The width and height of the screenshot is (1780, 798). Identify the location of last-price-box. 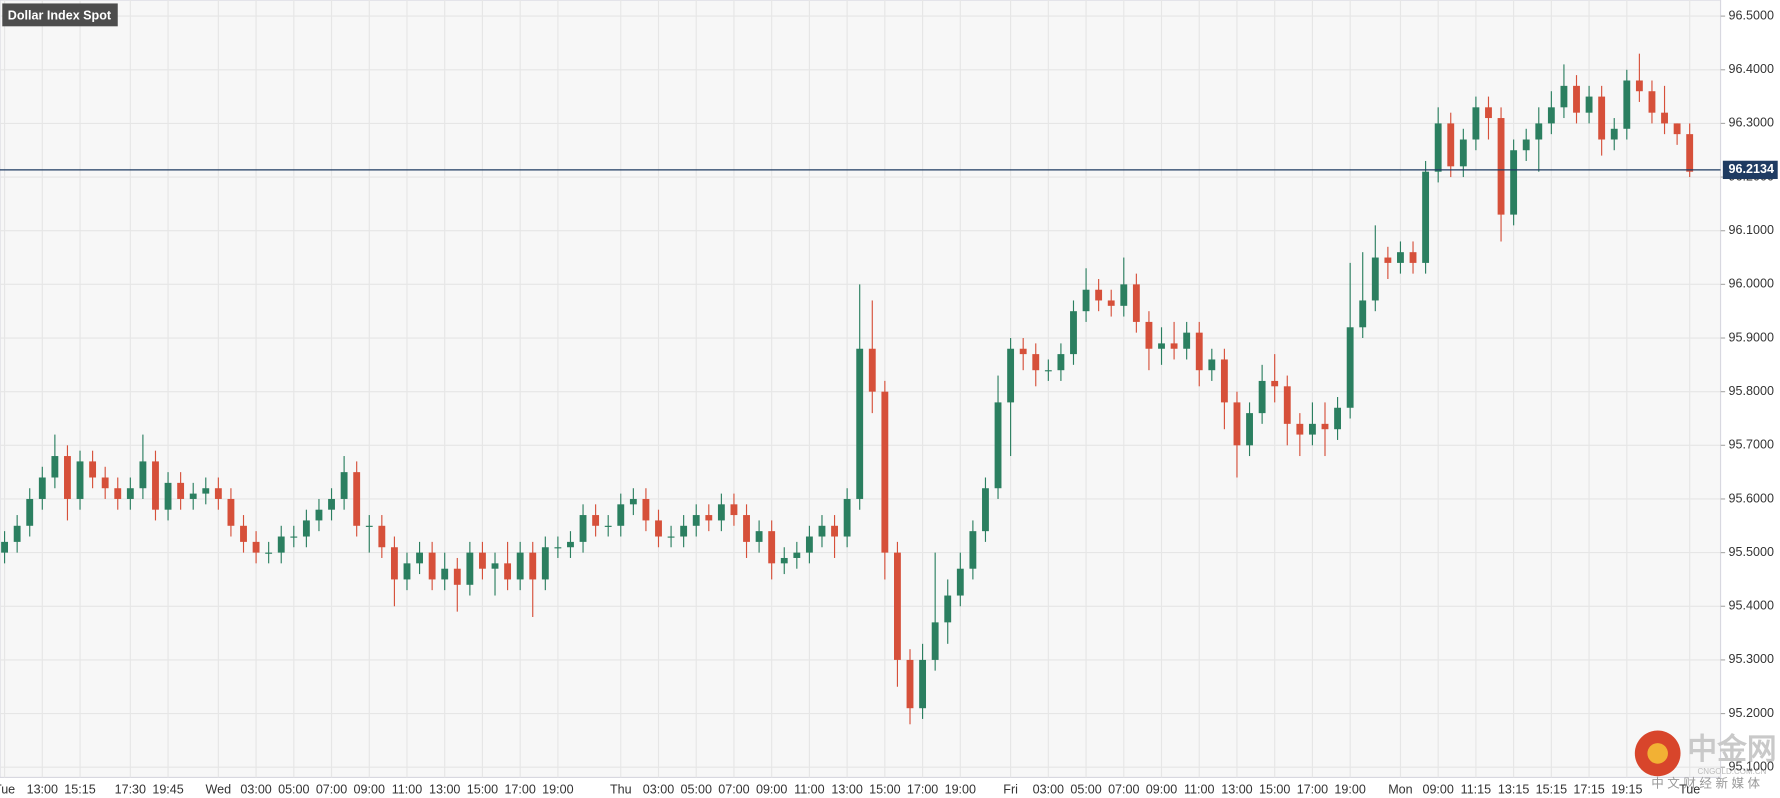
(1750, 170).